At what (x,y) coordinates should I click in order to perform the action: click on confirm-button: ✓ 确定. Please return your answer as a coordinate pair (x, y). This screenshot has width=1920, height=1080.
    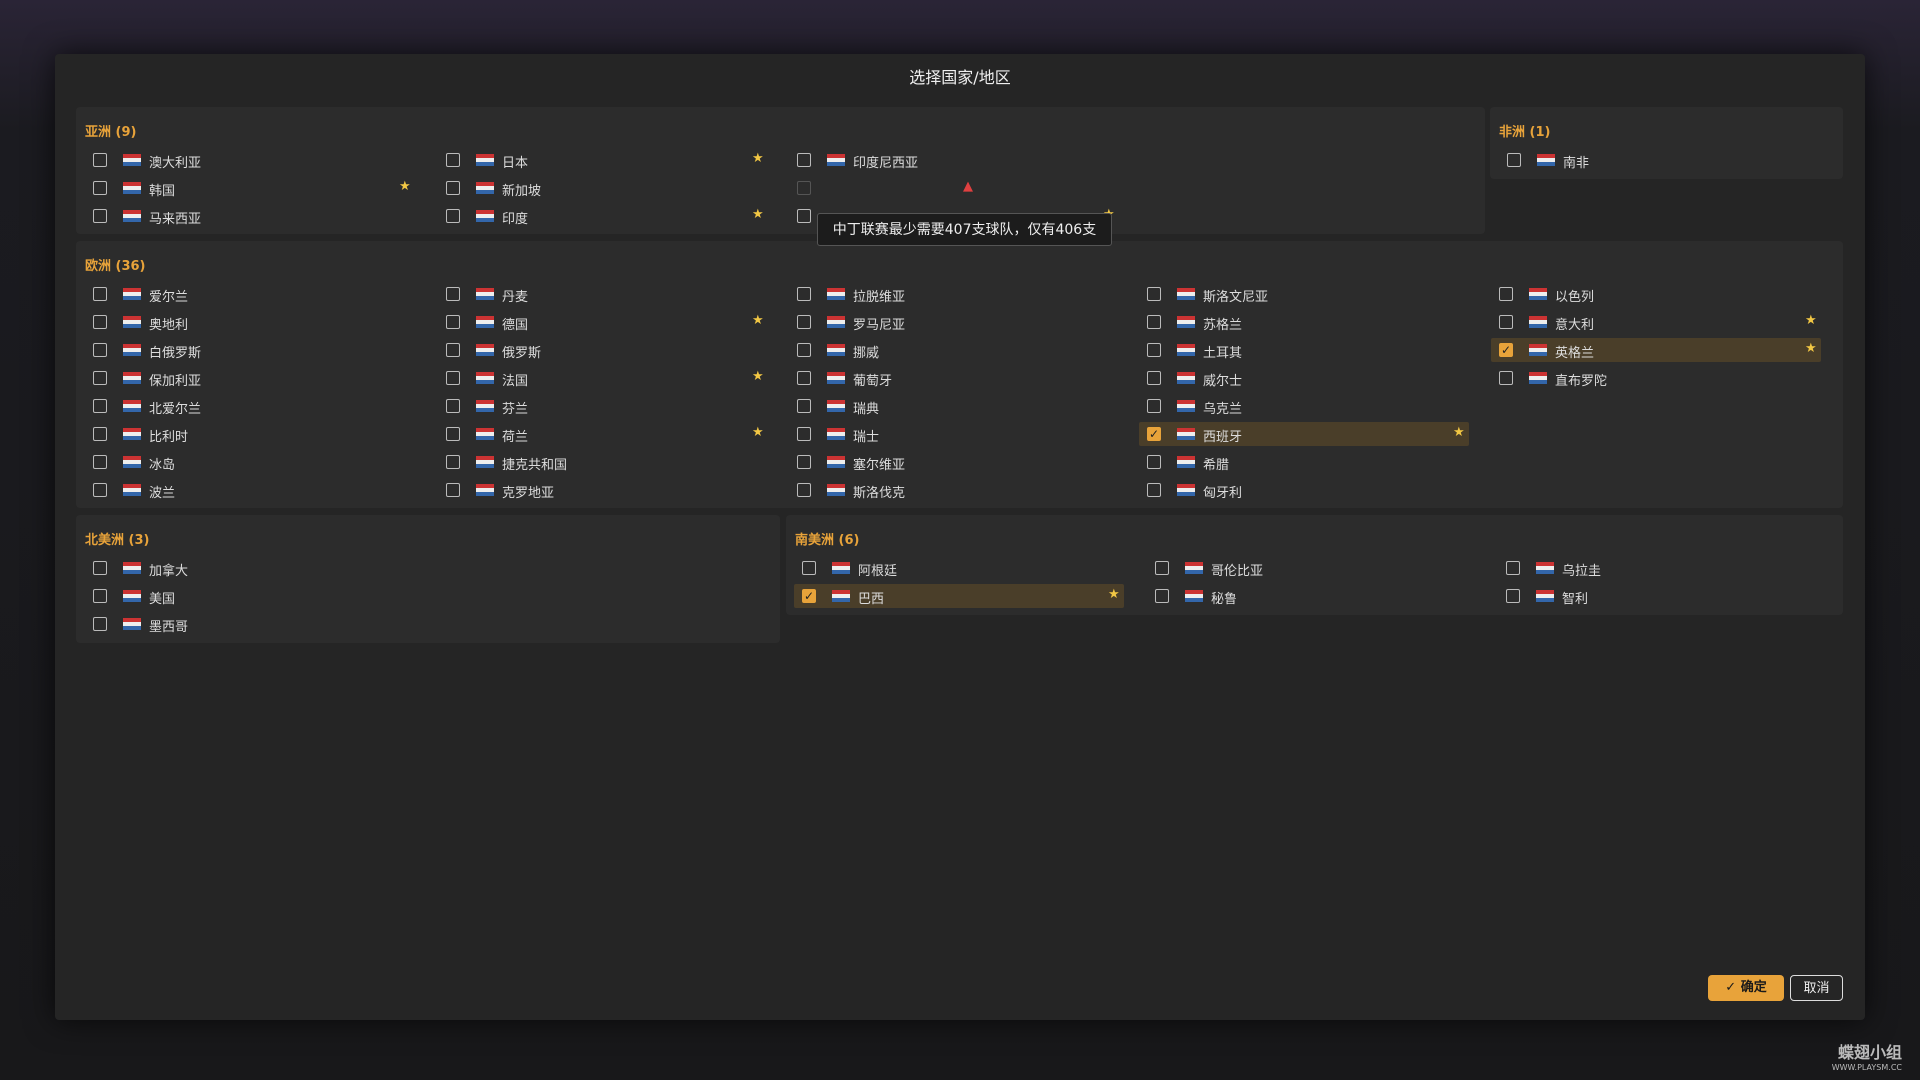
    Looking at the image, I should click on (1746, 988).